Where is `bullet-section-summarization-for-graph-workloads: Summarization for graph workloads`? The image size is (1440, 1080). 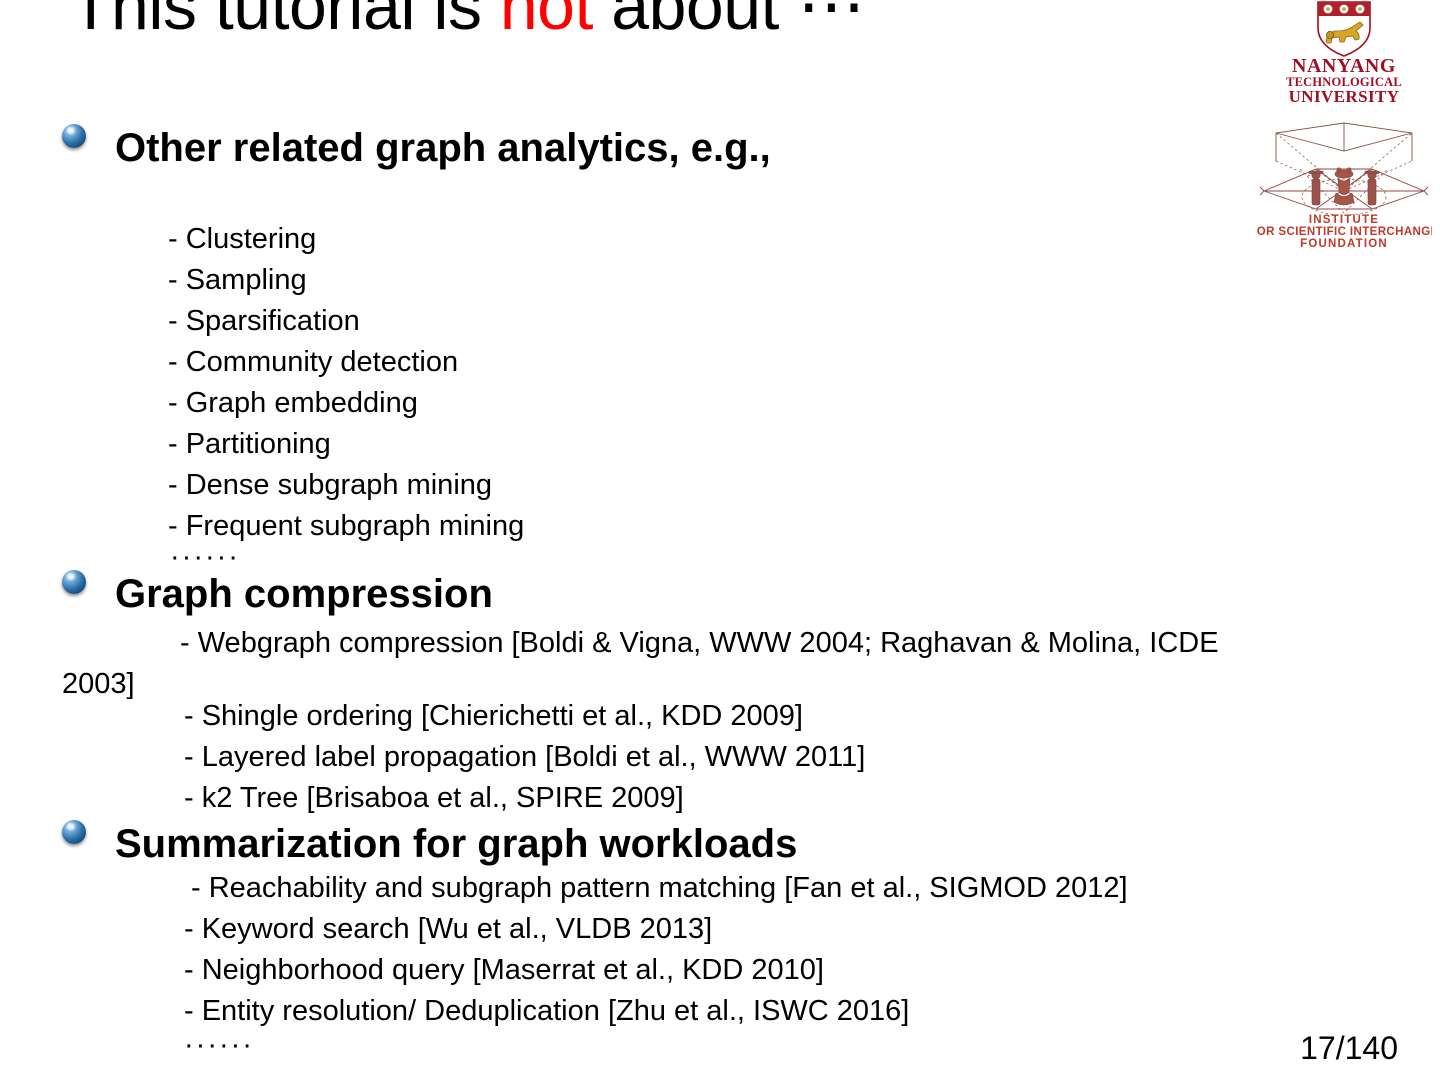
bullet-section-summarization-for-graph-workloads: Summarization for graph workloads is located at coordinates (512, 844).